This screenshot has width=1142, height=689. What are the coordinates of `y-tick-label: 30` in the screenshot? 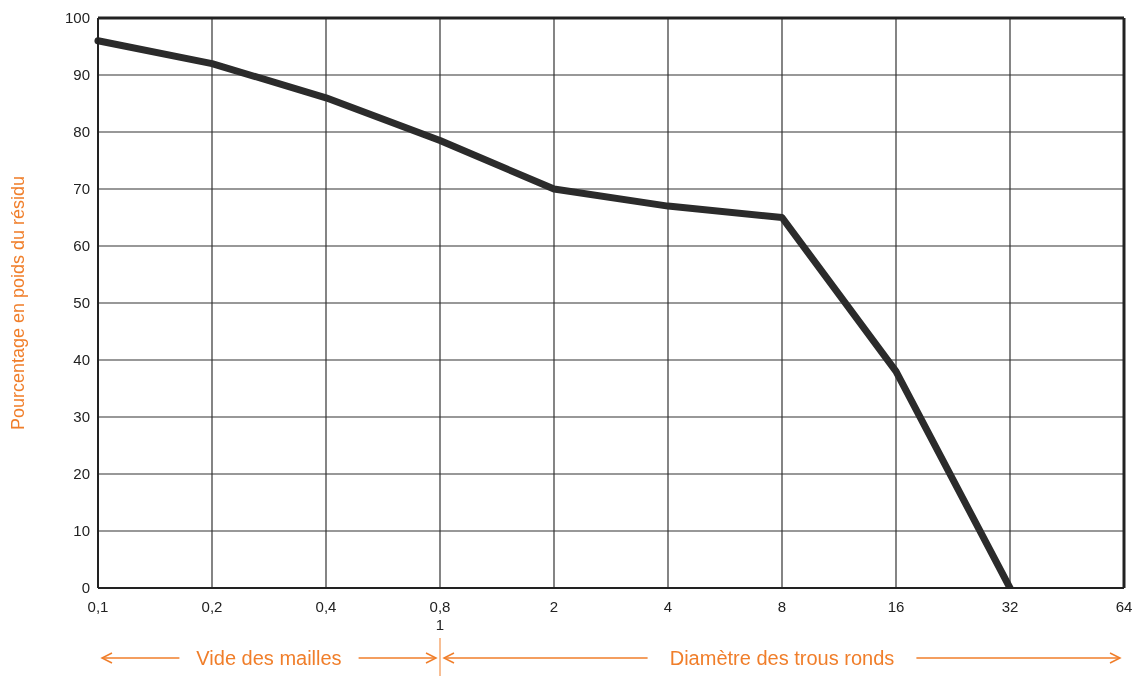 It's located at (81, 417).